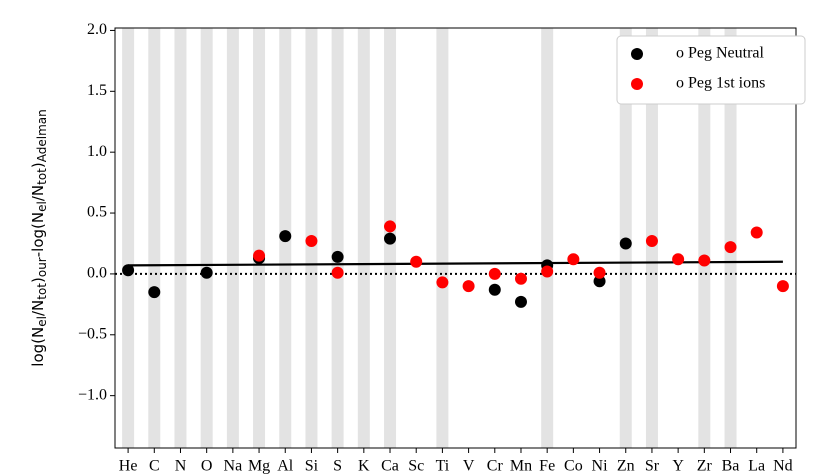 The width and height of the screenshot is (830, 475). What do you see at coordinates (97, 90) in the screenshot?
I see `y-tick-label: 1.5` at bounding box center [97, 90].